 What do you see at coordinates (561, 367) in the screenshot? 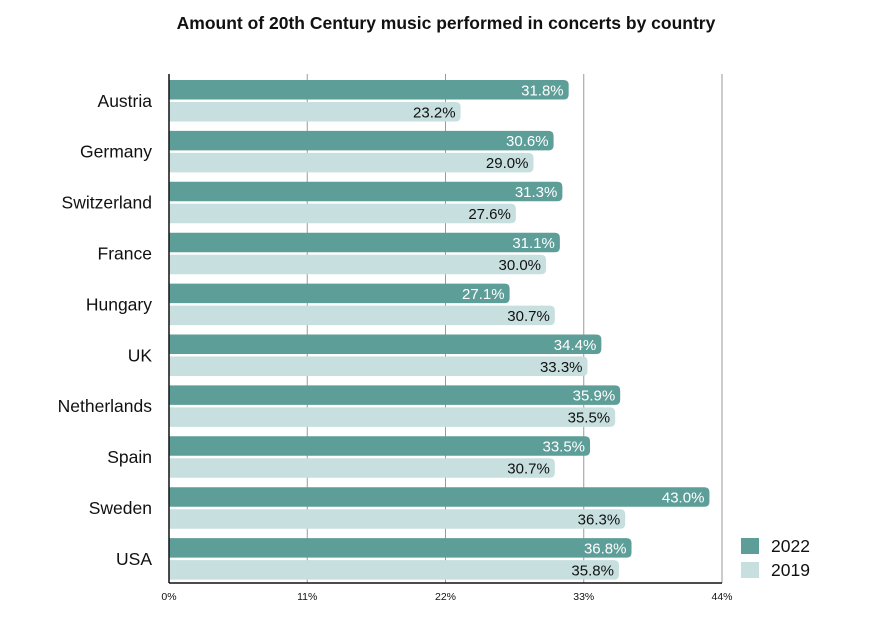
I see `data-label: 33.3%` at bounding box center [561, 367].